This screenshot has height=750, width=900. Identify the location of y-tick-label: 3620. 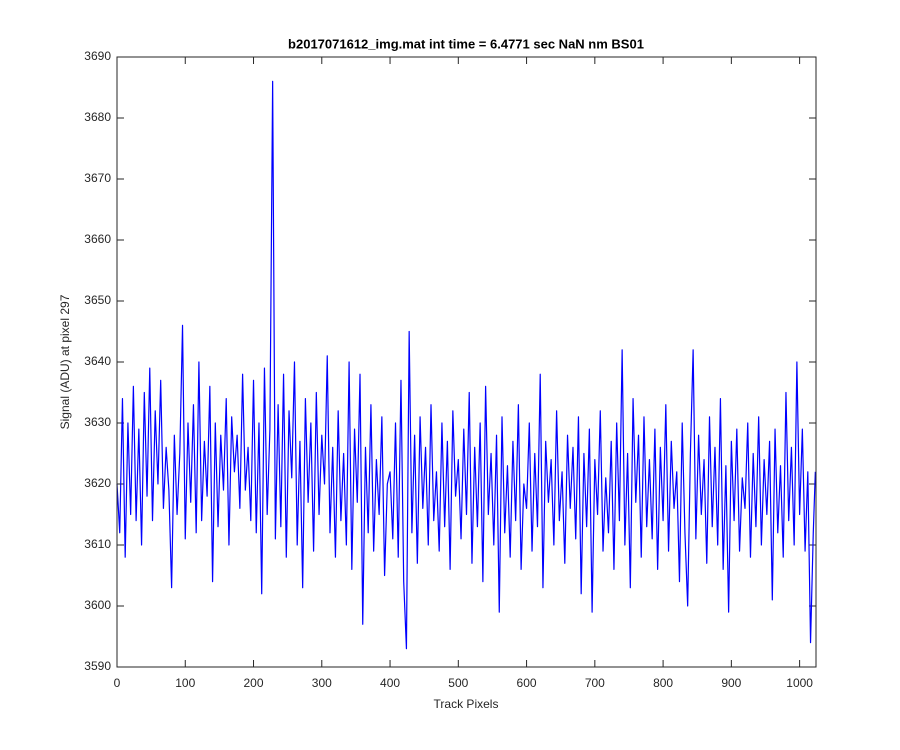
(97, 483).